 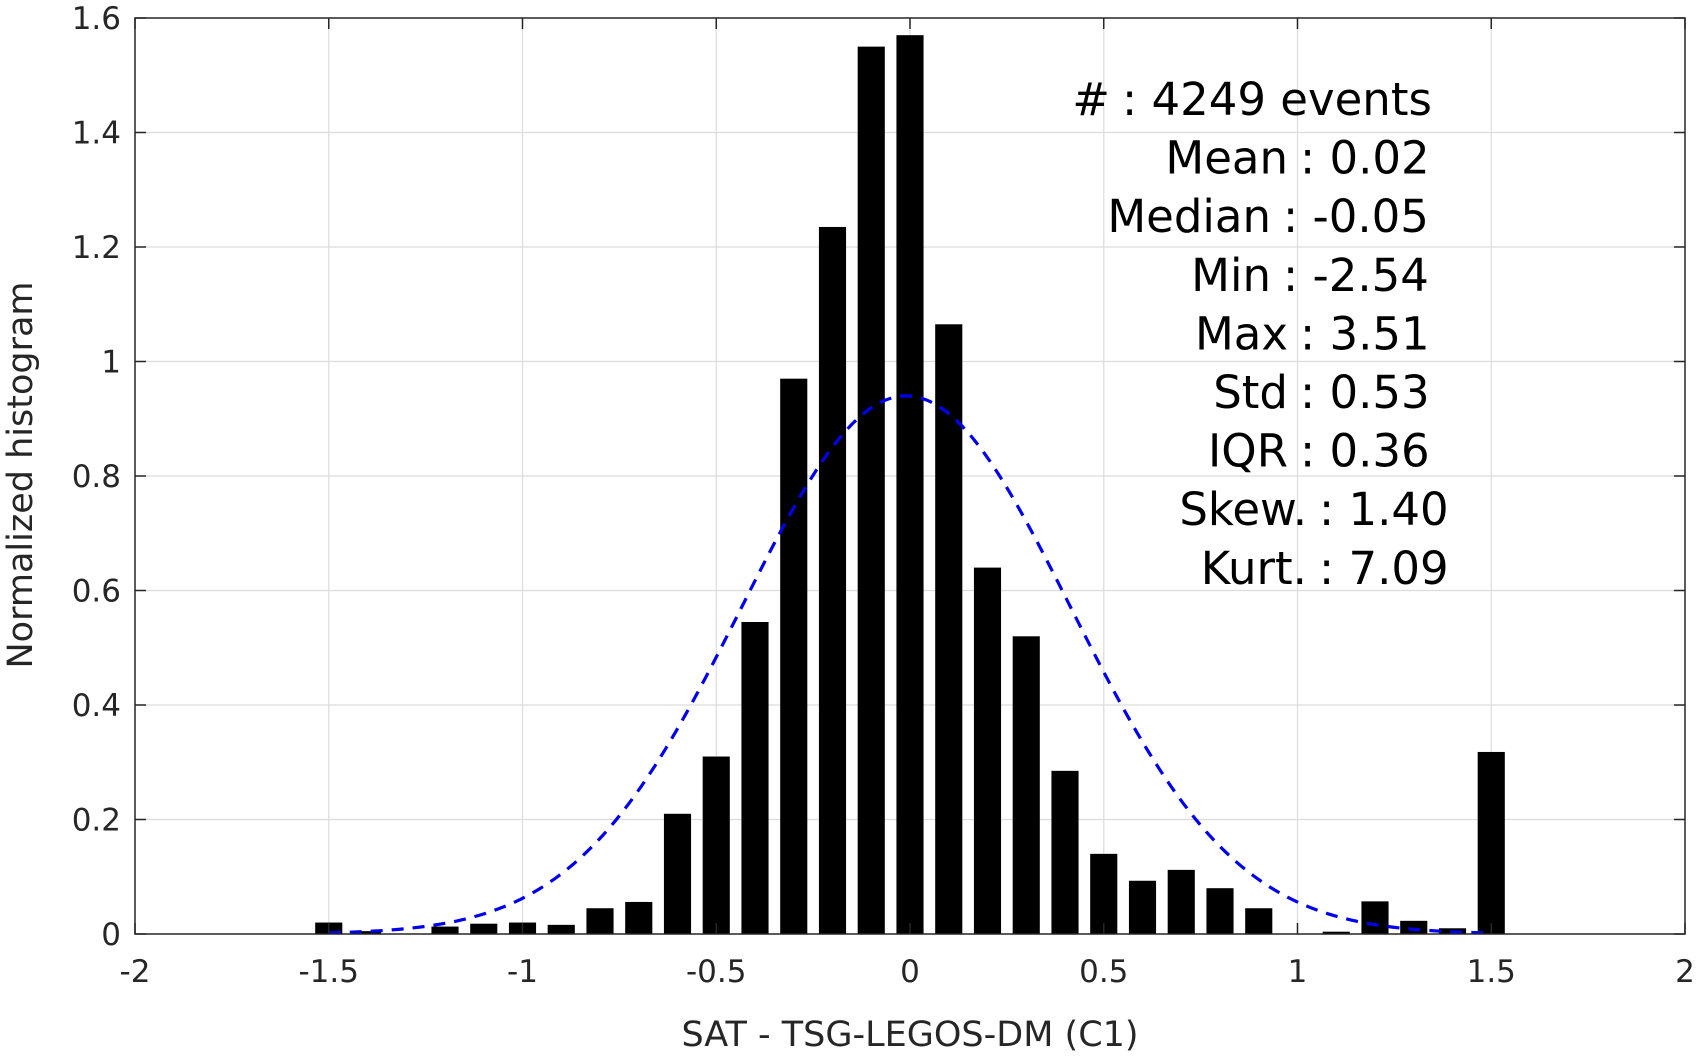 I want to click on stat-value: : 7.09, so click(x=1384, y=568).